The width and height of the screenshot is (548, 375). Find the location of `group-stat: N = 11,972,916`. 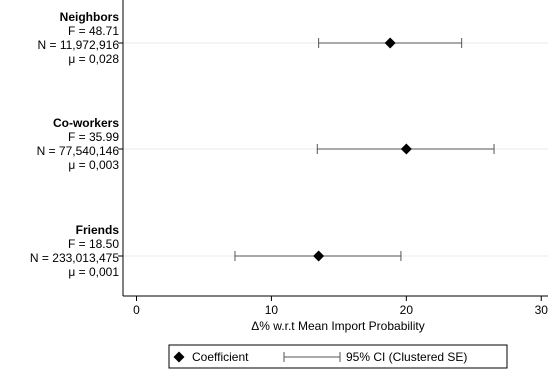

group-stat: N = 11,972,916 is located at coordinates (78, 45).